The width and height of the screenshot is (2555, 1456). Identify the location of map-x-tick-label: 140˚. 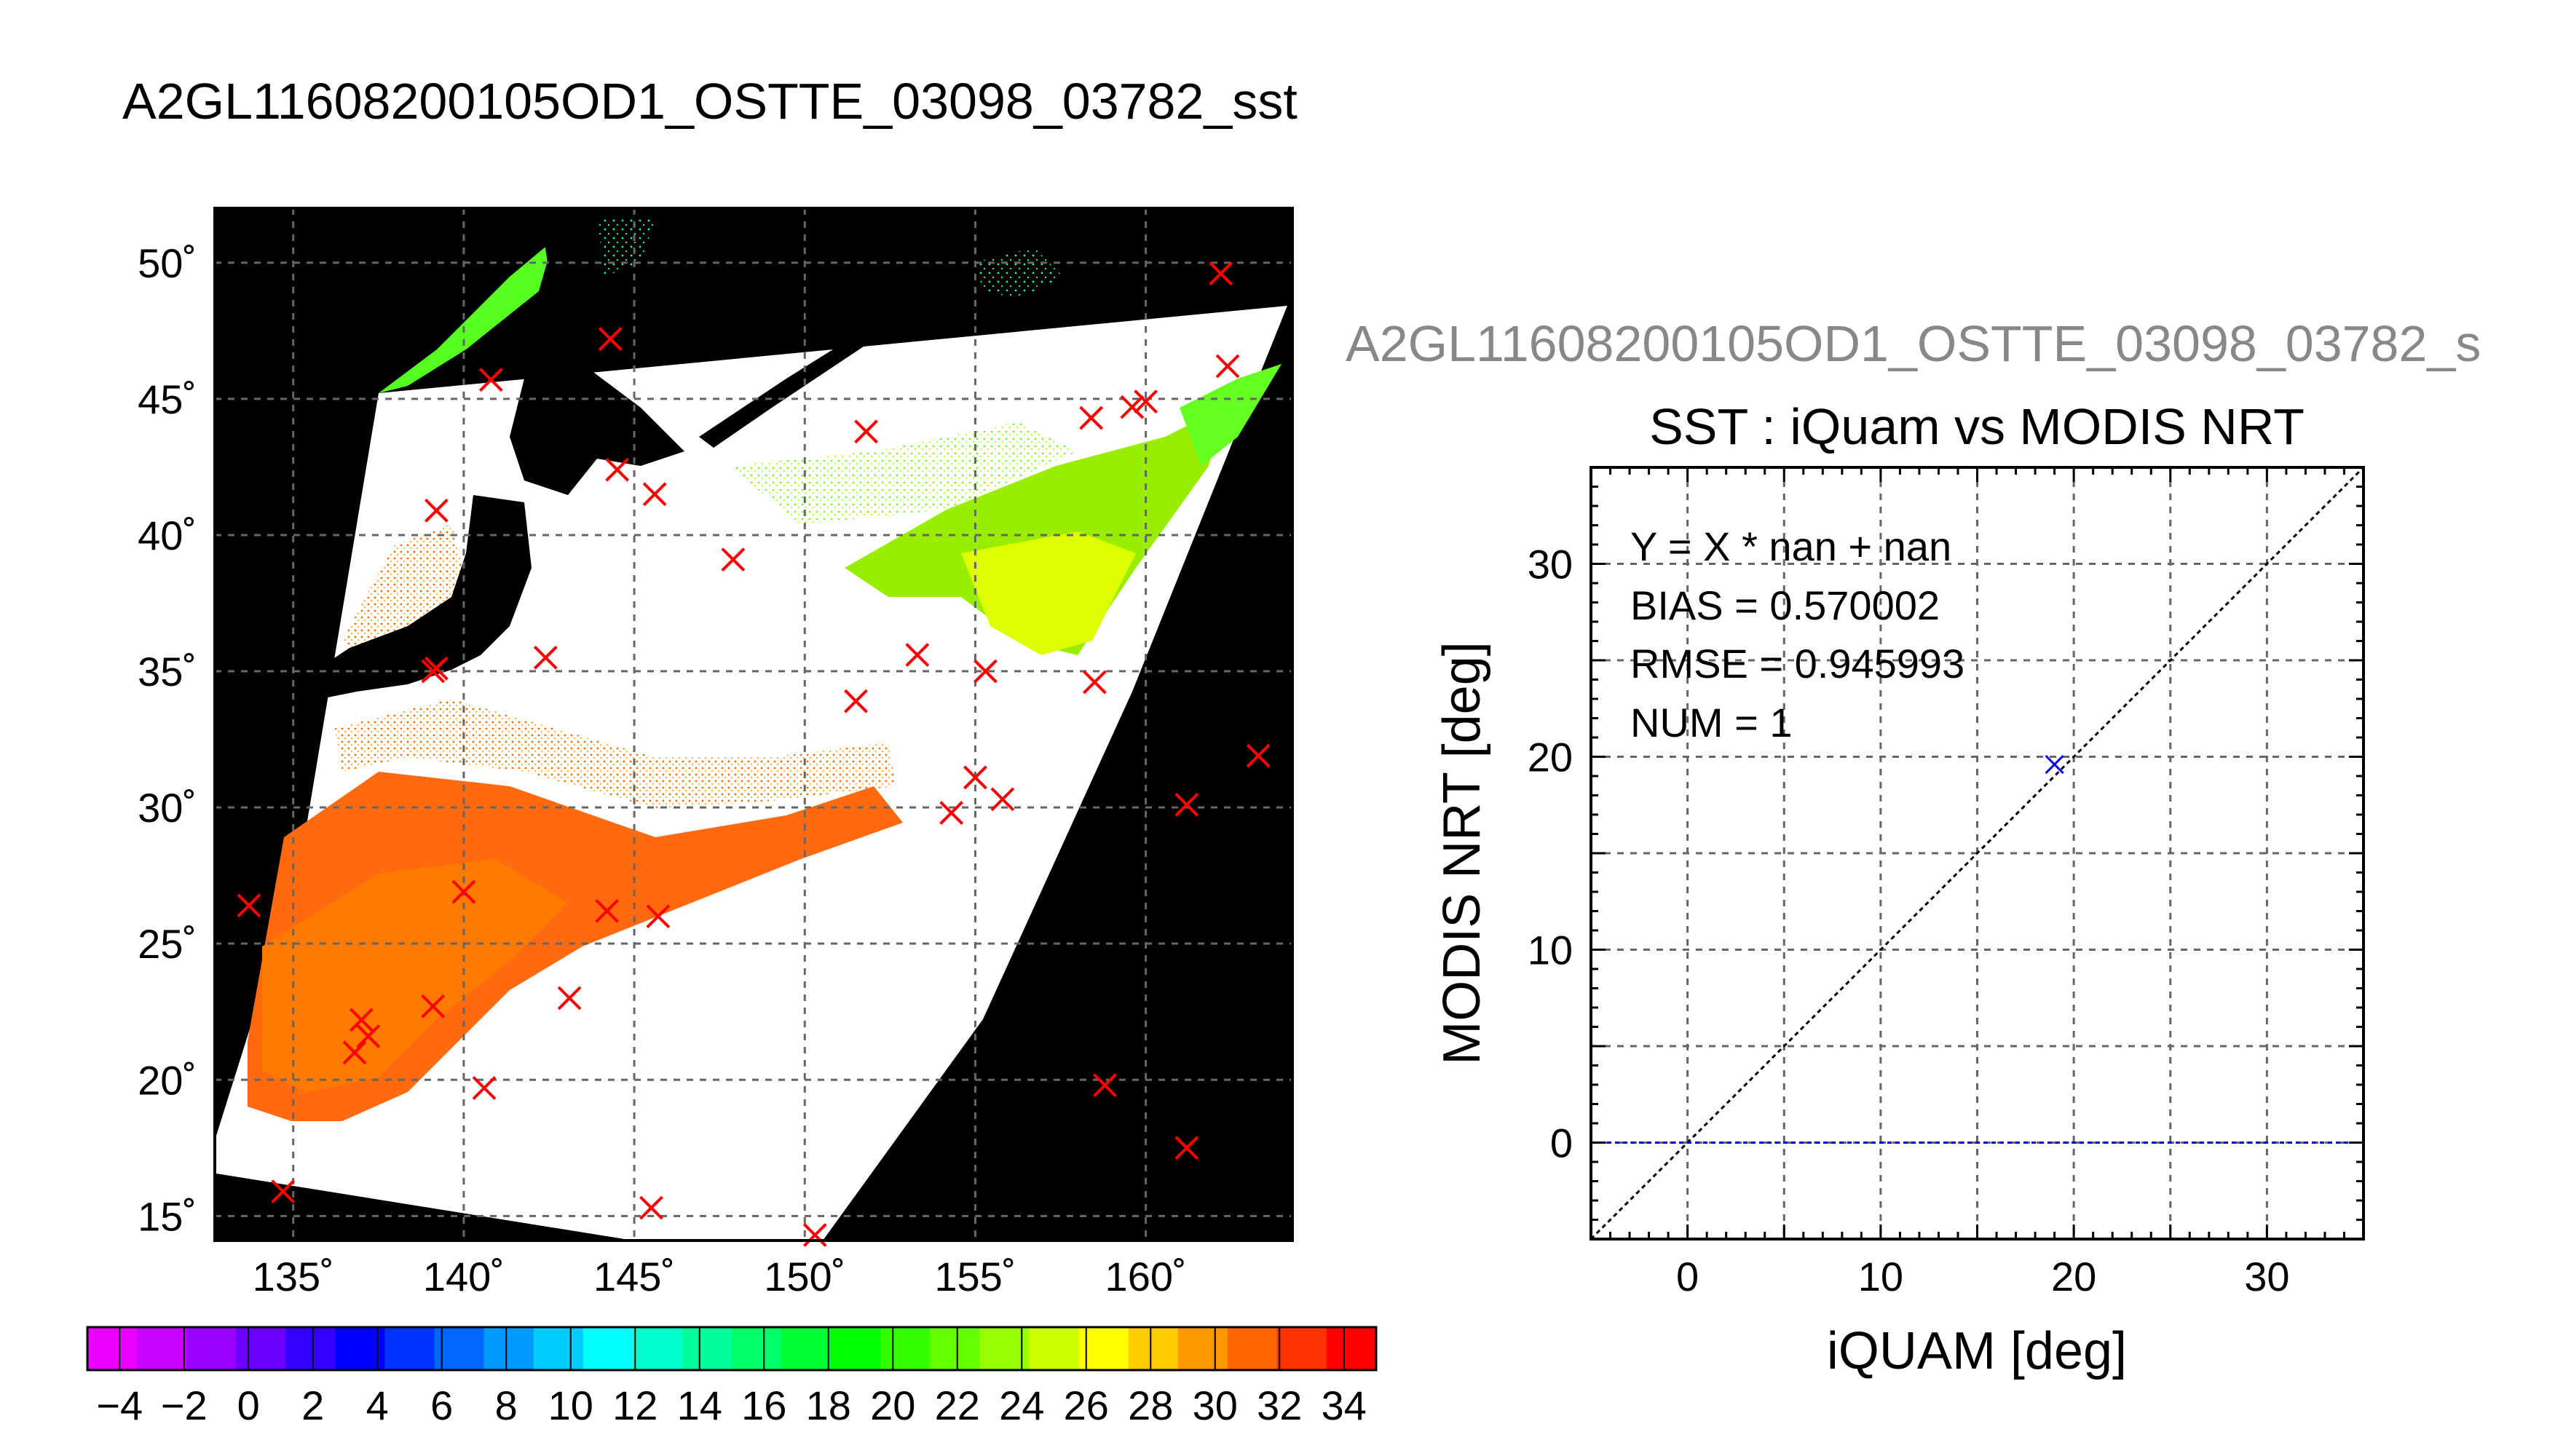
(464, 1276).